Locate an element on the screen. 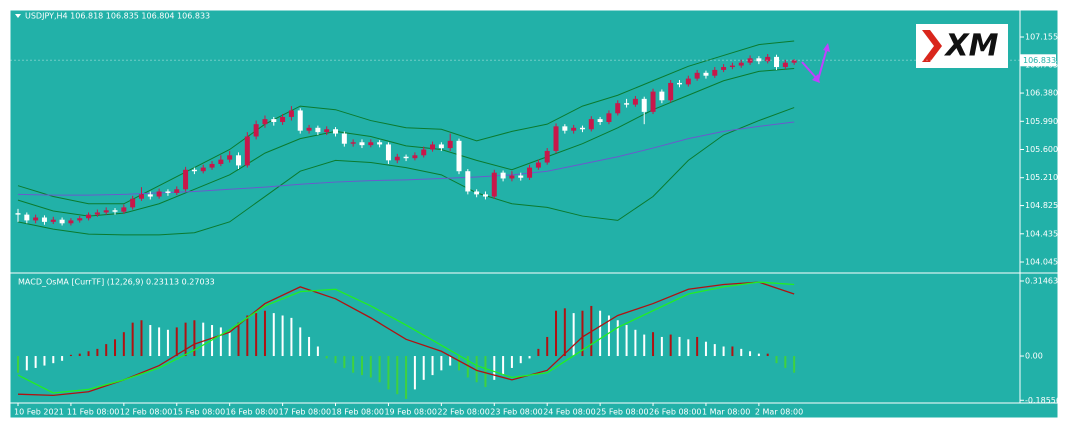 Image resolution: width=1084 pixels, height=447 pixels. x-tick-label: 24 Feb 08:00 is located at coordinates (569, 412).